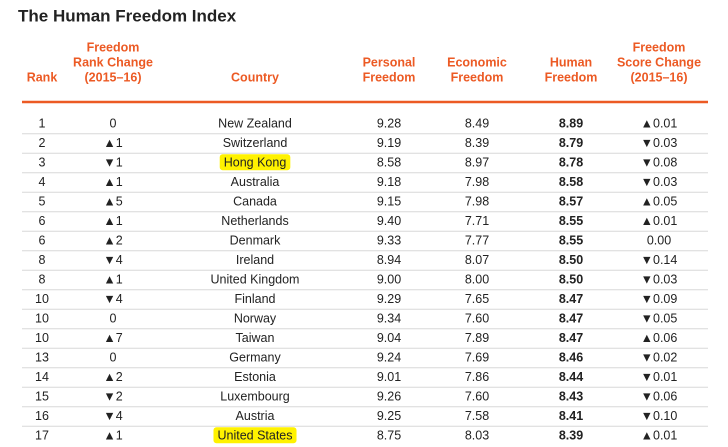 The image size is (728, 447). What do you see at coordinates (477, 357) in the screenshot?
I see `cell: 7.69` at bounding box center [477, 357].